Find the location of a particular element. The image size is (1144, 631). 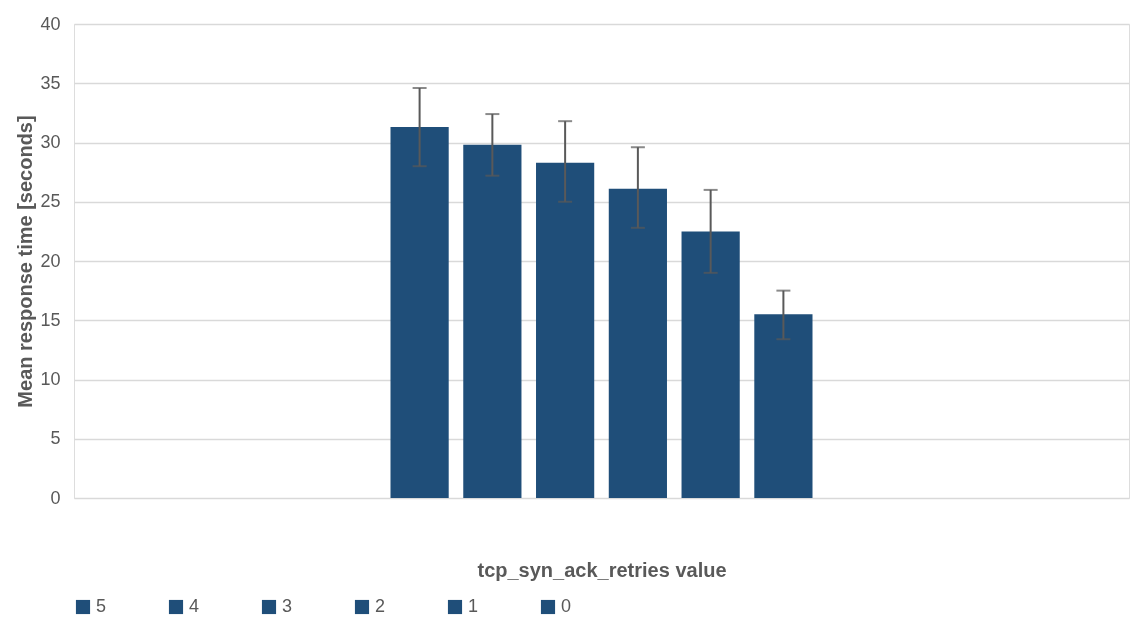

legend-label: 2 is located at coordinates (380, 606).